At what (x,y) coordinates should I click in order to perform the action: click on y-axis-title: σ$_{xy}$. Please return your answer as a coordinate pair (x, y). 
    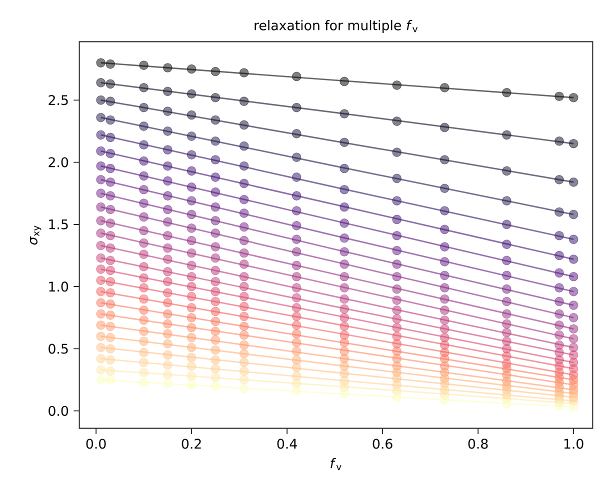
    Looking at the image, I should click on (36, 235).